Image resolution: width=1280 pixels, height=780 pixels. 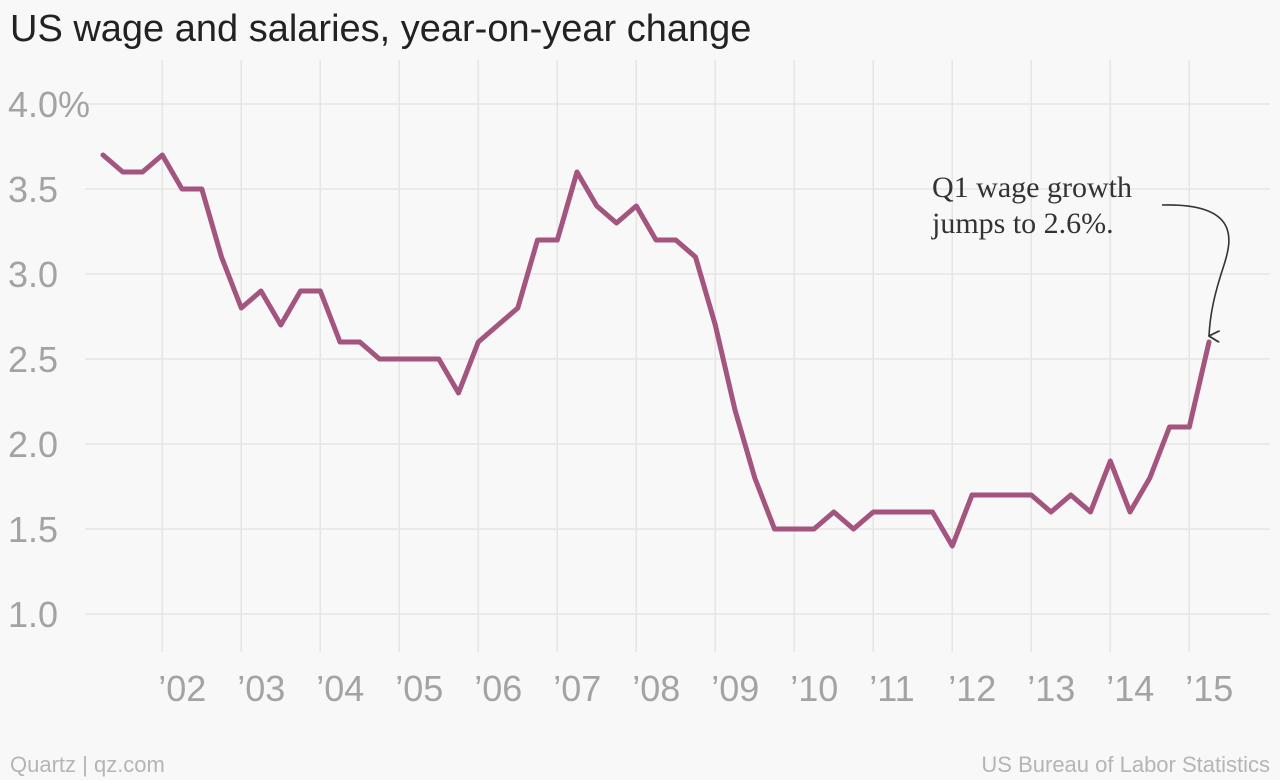 I want to click on x-tick-label: ’13, so click(x=1051, y=688).